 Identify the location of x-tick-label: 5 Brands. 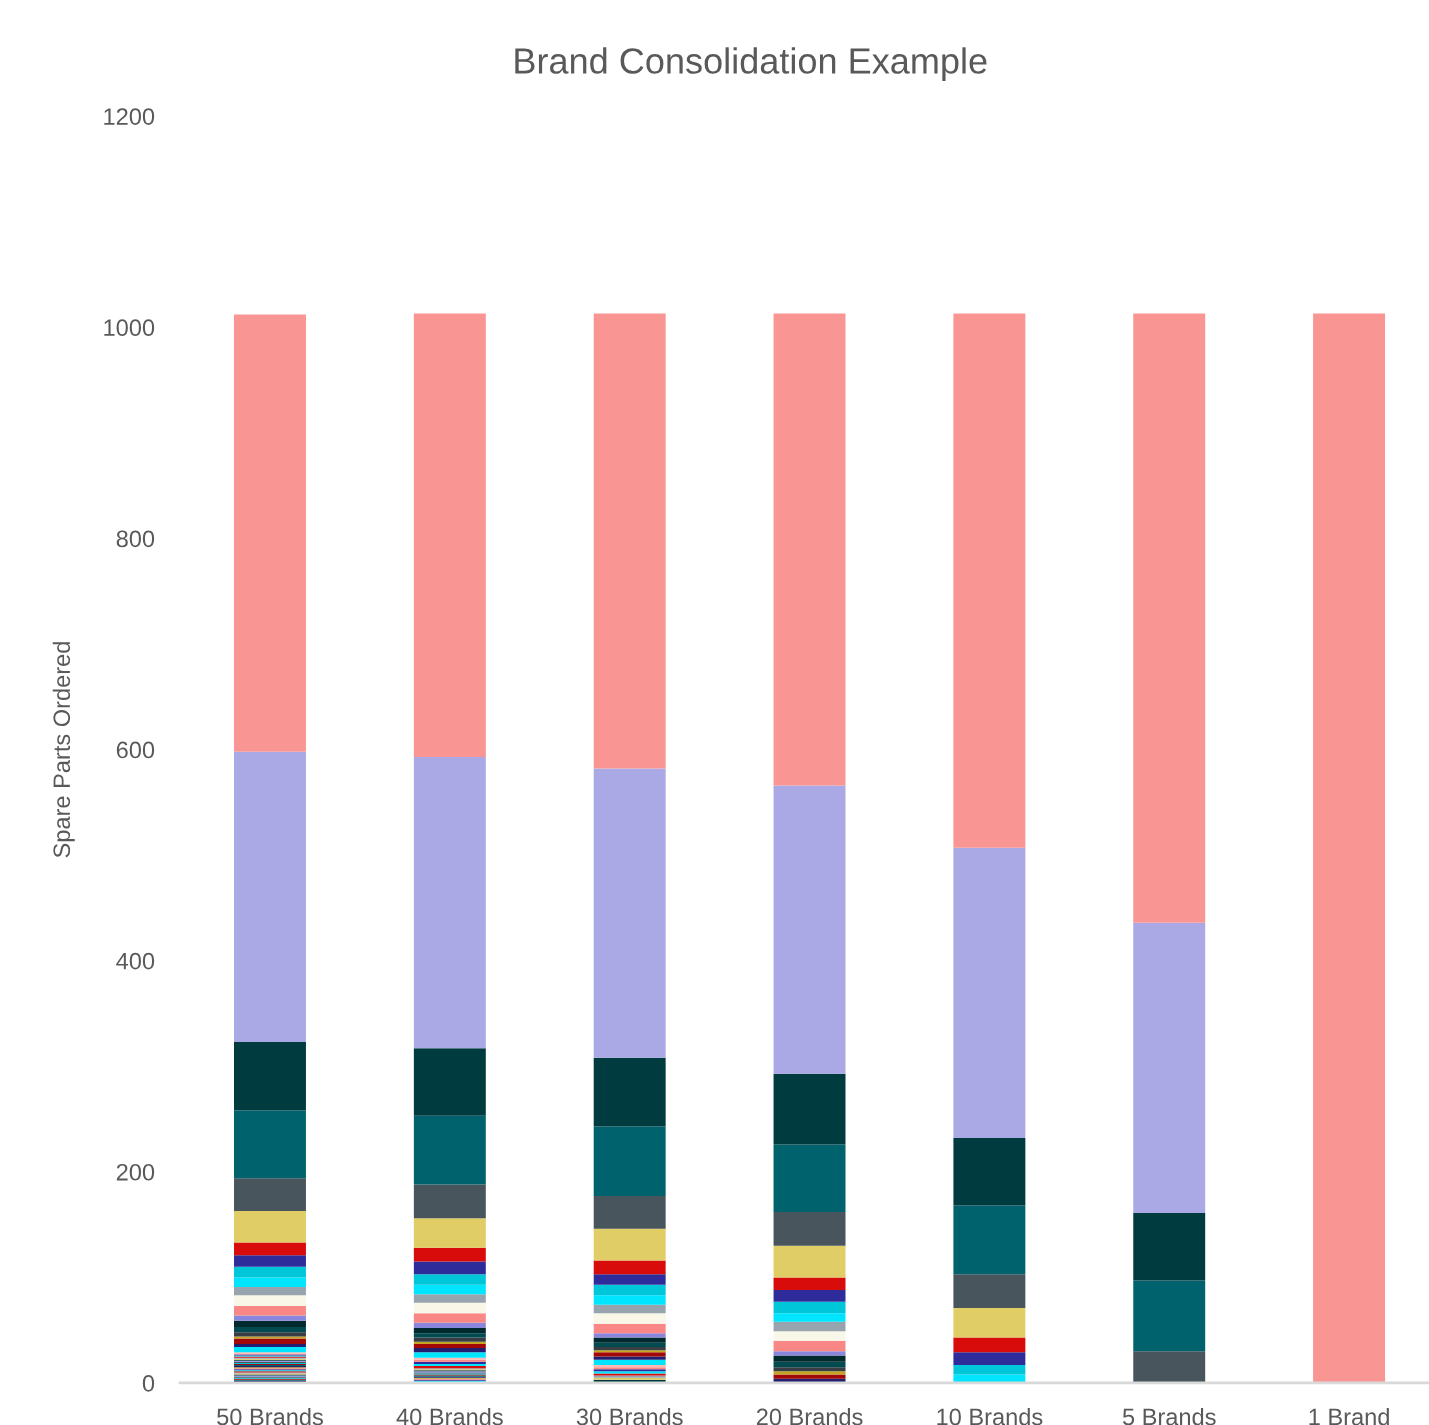
(1169, 1416).